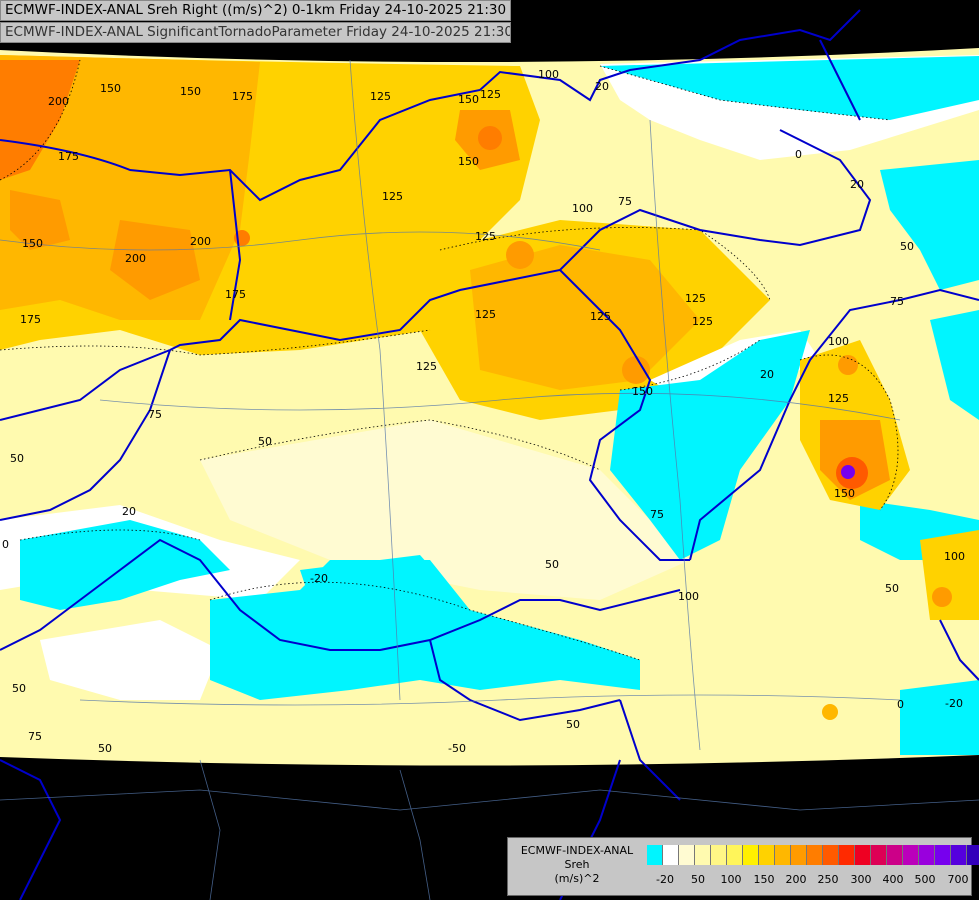  I want to click on legend-tick-label: 200, so click(796, 879).